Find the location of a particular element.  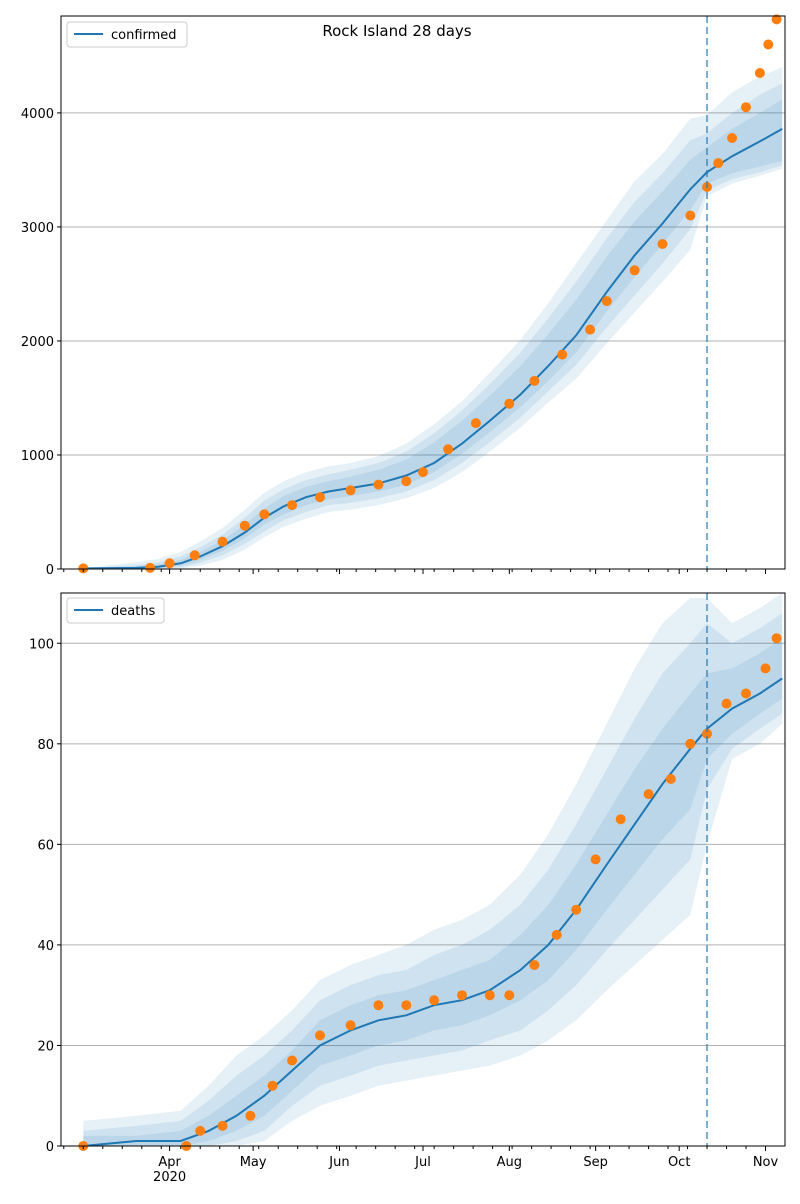

x-tick-label: 2020 is located at coordinates (169, 1177).